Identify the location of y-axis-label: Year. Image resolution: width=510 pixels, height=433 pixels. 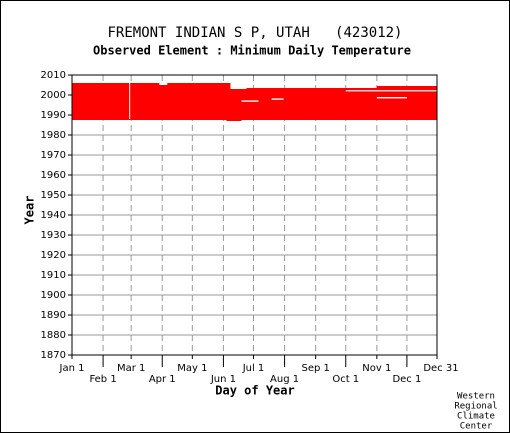
(30, 210).